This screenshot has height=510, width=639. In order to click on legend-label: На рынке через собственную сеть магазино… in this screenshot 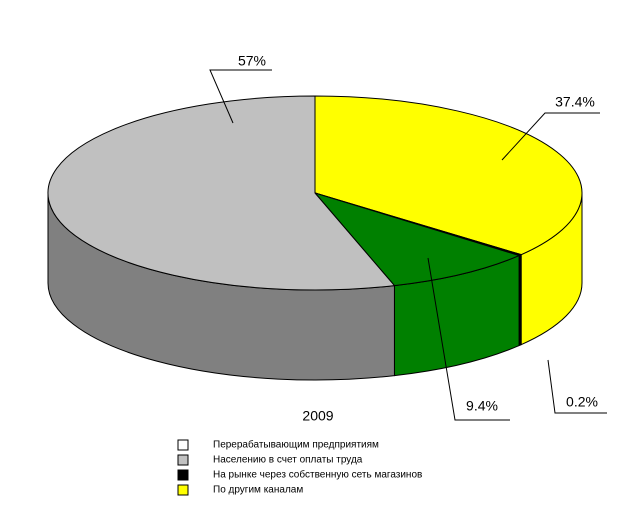, I will do `click(317, 475)`.